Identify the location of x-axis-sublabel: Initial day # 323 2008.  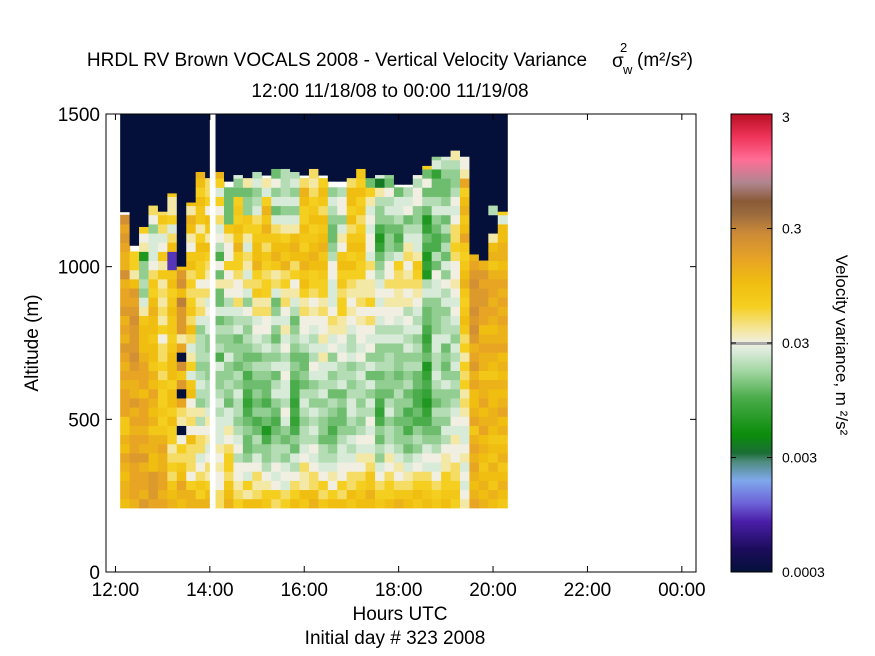
(395, 638).